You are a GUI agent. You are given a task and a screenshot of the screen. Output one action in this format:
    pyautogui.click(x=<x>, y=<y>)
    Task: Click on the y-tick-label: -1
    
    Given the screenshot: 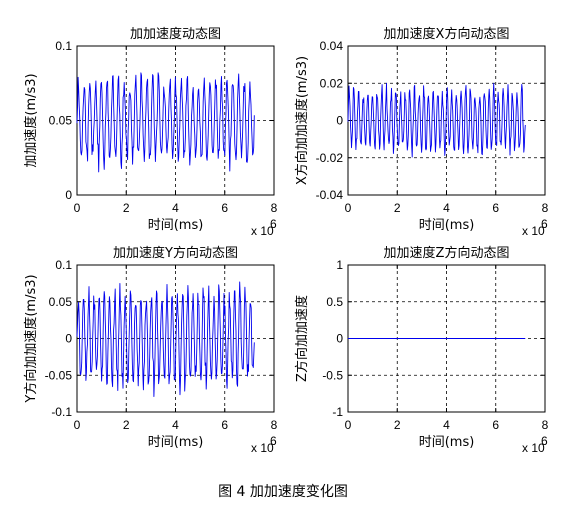 What is the action you would take?
    pyautogui.click(x=337, y=412)
    